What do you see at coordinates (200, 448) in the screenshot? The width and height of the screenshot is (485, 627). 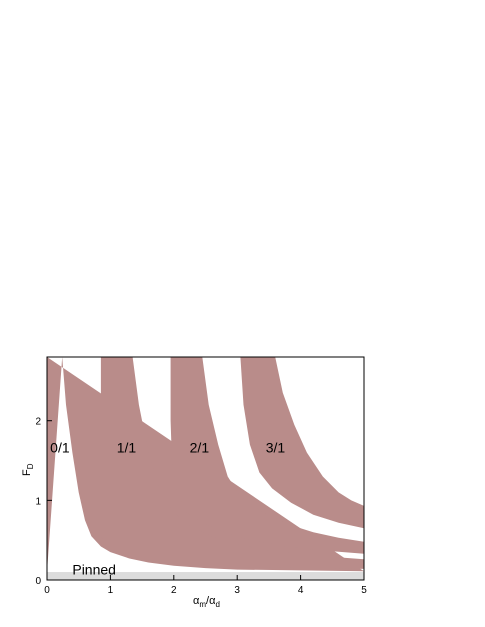 I see `region-label-2-1: 2/1` at bounding box center [200, 448].